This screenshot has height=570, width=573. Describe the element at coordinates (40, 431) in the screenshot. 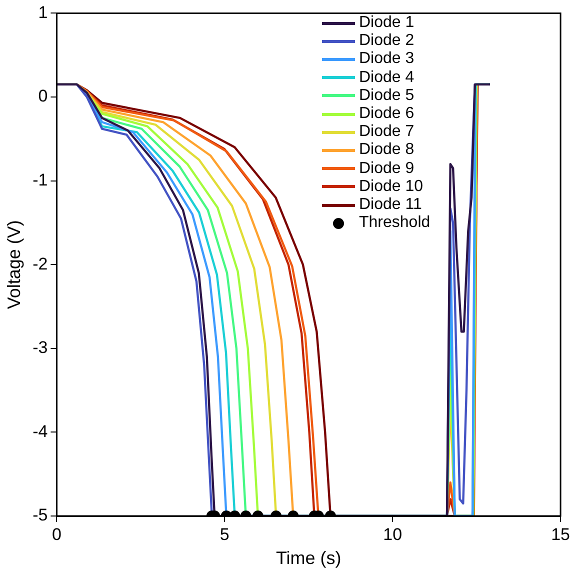

I see `y-tick-label: -4` at that location.